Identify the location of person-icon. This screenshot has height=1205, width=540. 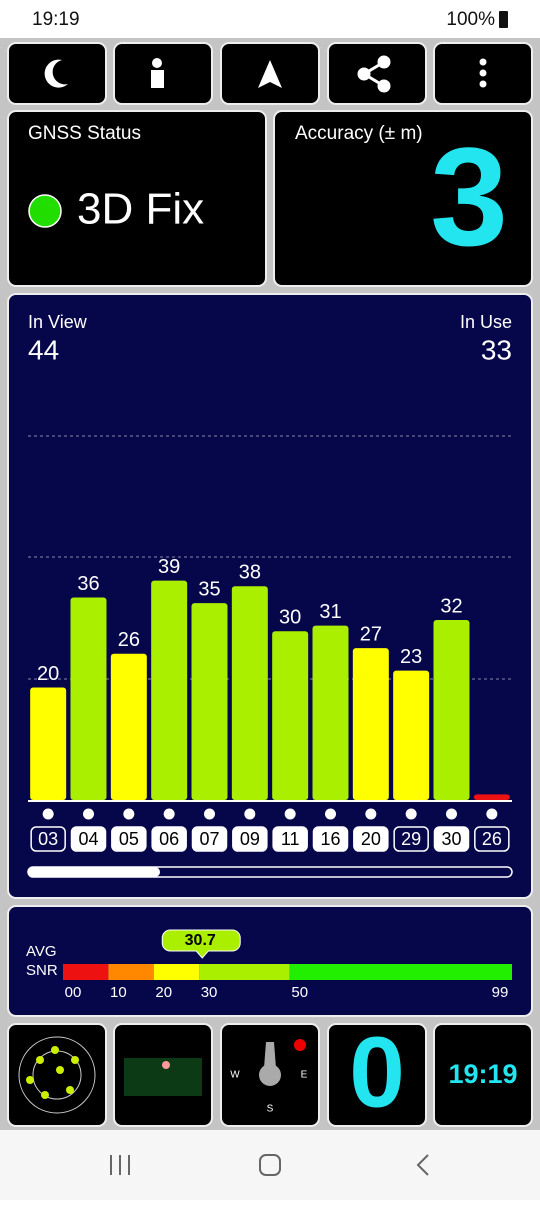
(157, 63).